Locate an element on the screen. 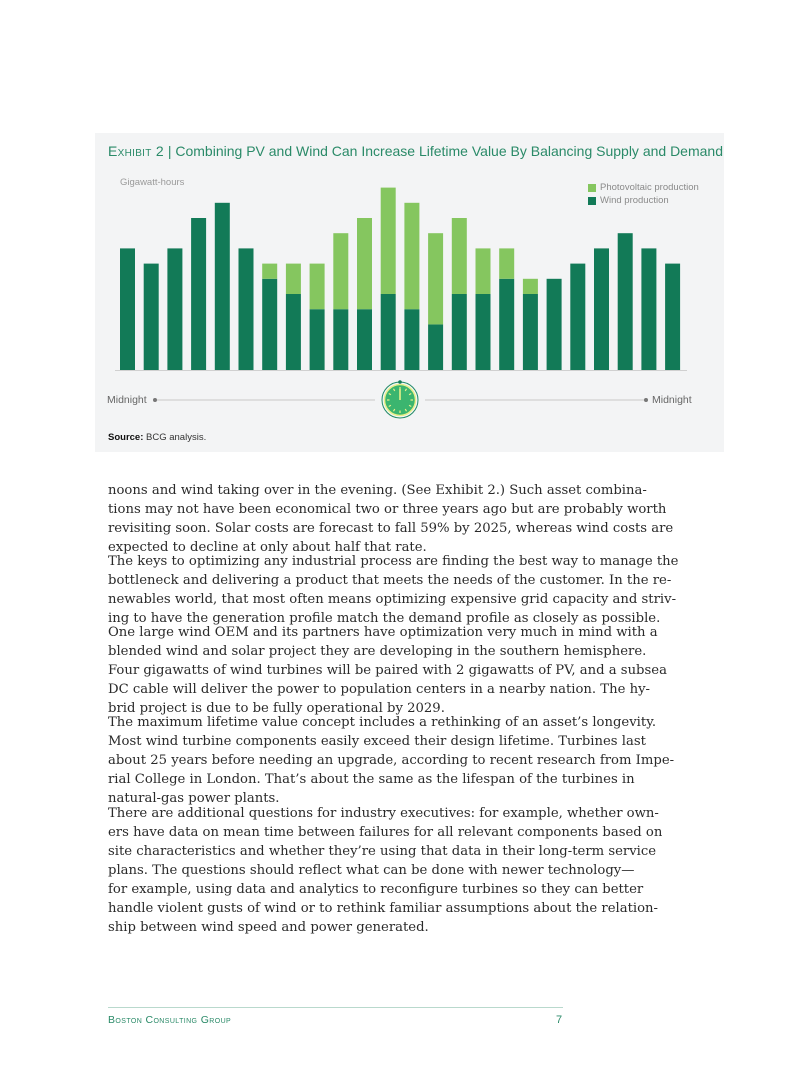 Image resolution: width=800 pixels, height=1085 pixels. chart-legend: Photovoltaic production Wind production is located at coordinates (643, 194).